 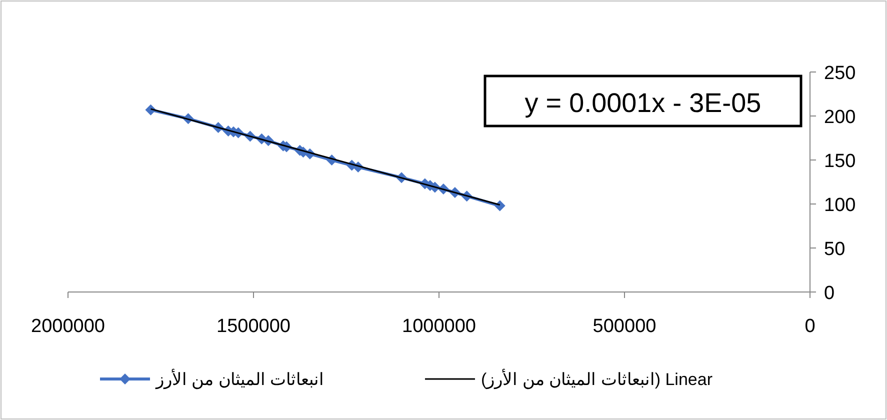 I want to click on x-tick-label: 1000000, so click(x=439, y=326).